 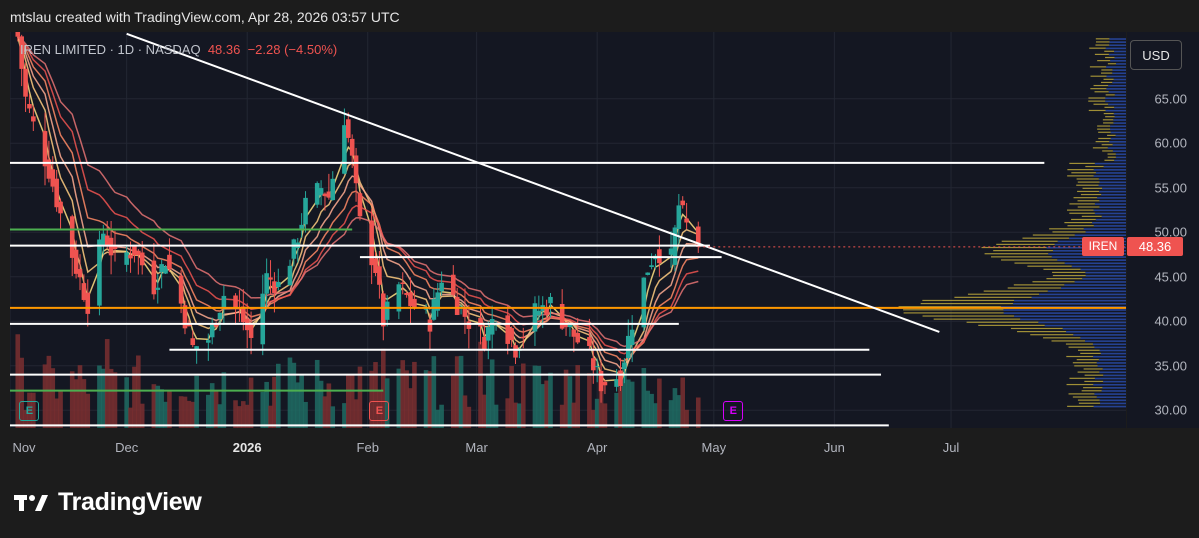 I want to click on currency-button: USD, so click(x=1156, y=55).